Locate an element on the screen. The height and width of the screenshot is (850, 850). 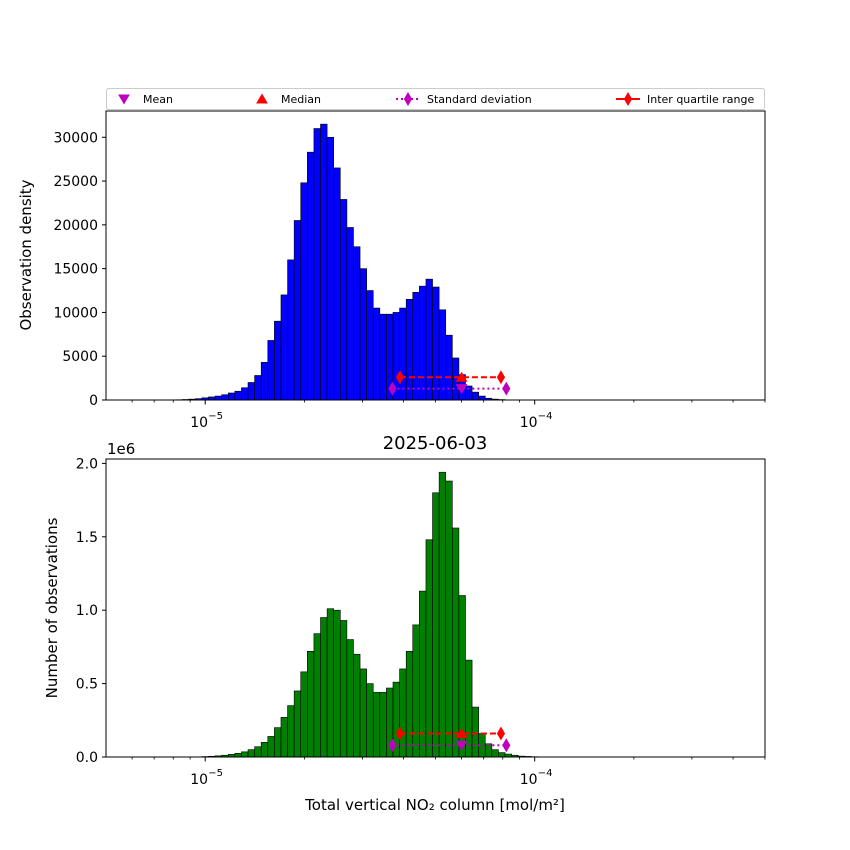
legend-label-1: Median is located at coordinates (301, 99).